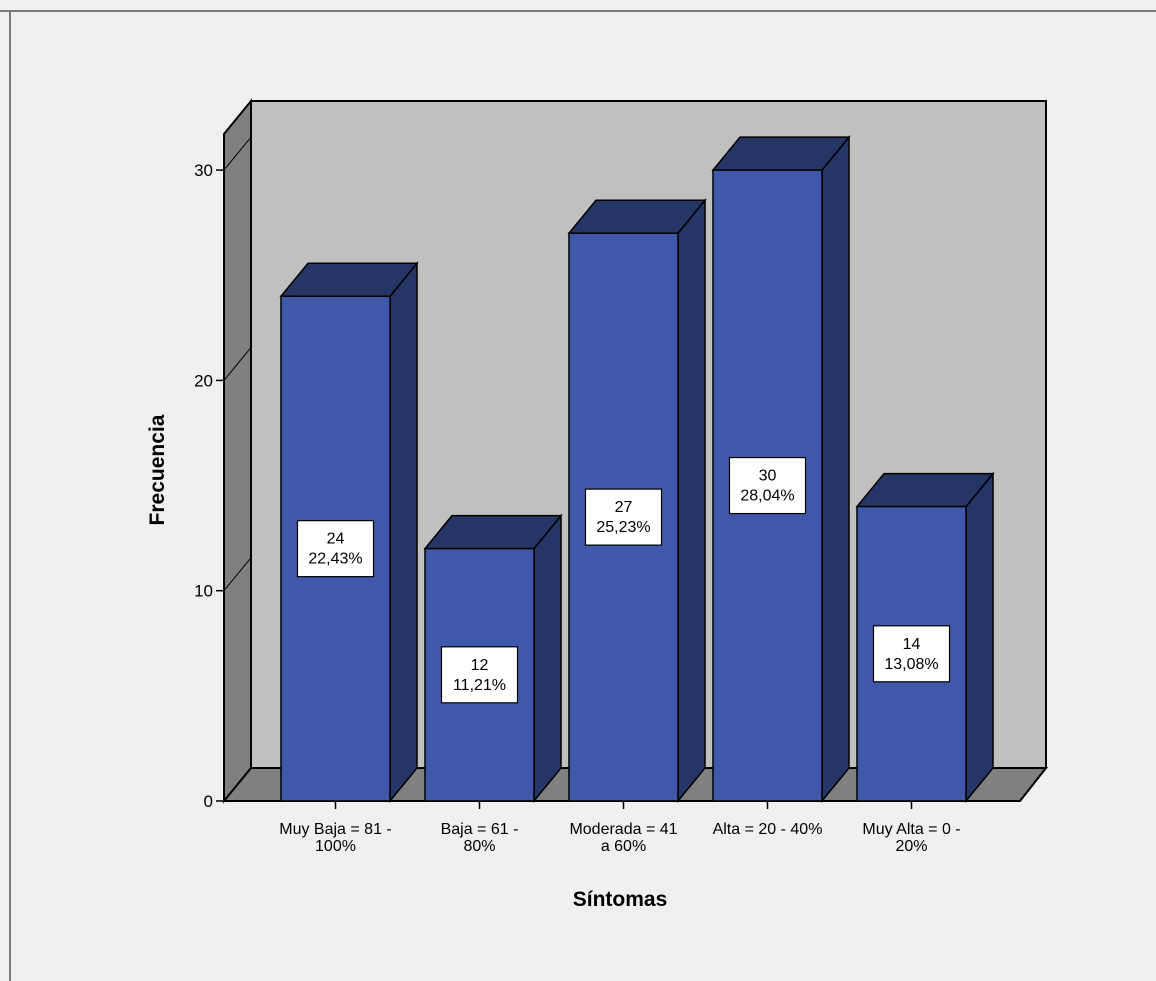 The width and height of the screenshot is (1156, 981). What do you see at coordinates (912, 644) in the screenshot?
I see `data-label-count: 14` at bounding box center [912, 644].